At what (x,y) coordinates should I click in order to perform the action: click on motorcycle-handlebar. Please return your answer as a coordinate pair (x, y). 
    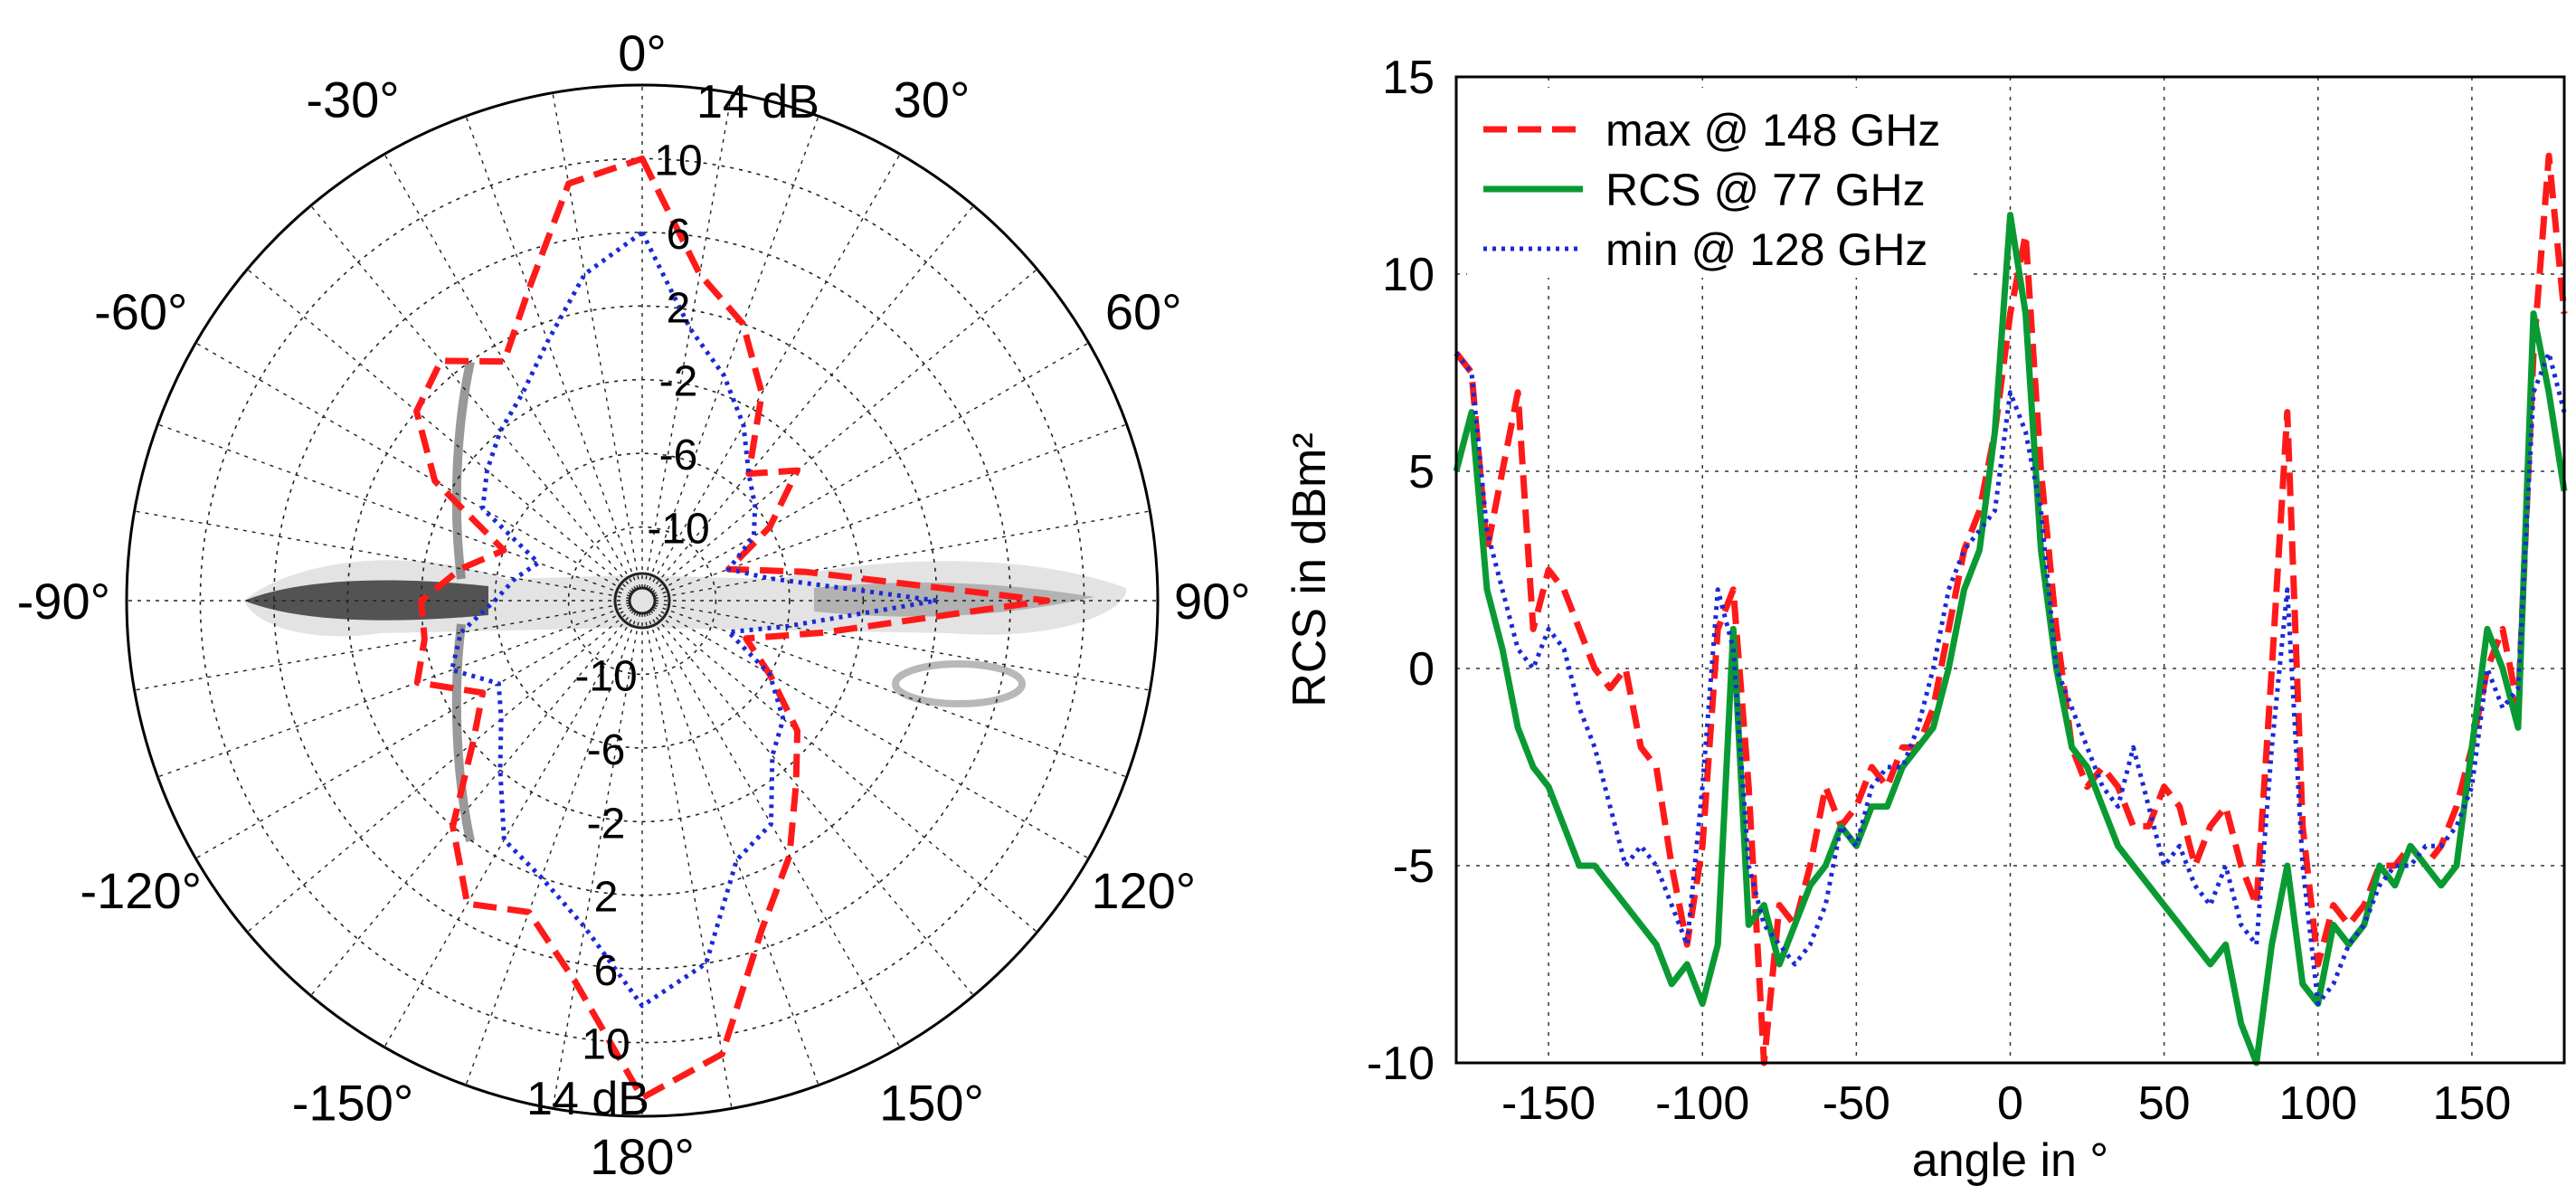
    Looking at the image, I should click on (463, 601).